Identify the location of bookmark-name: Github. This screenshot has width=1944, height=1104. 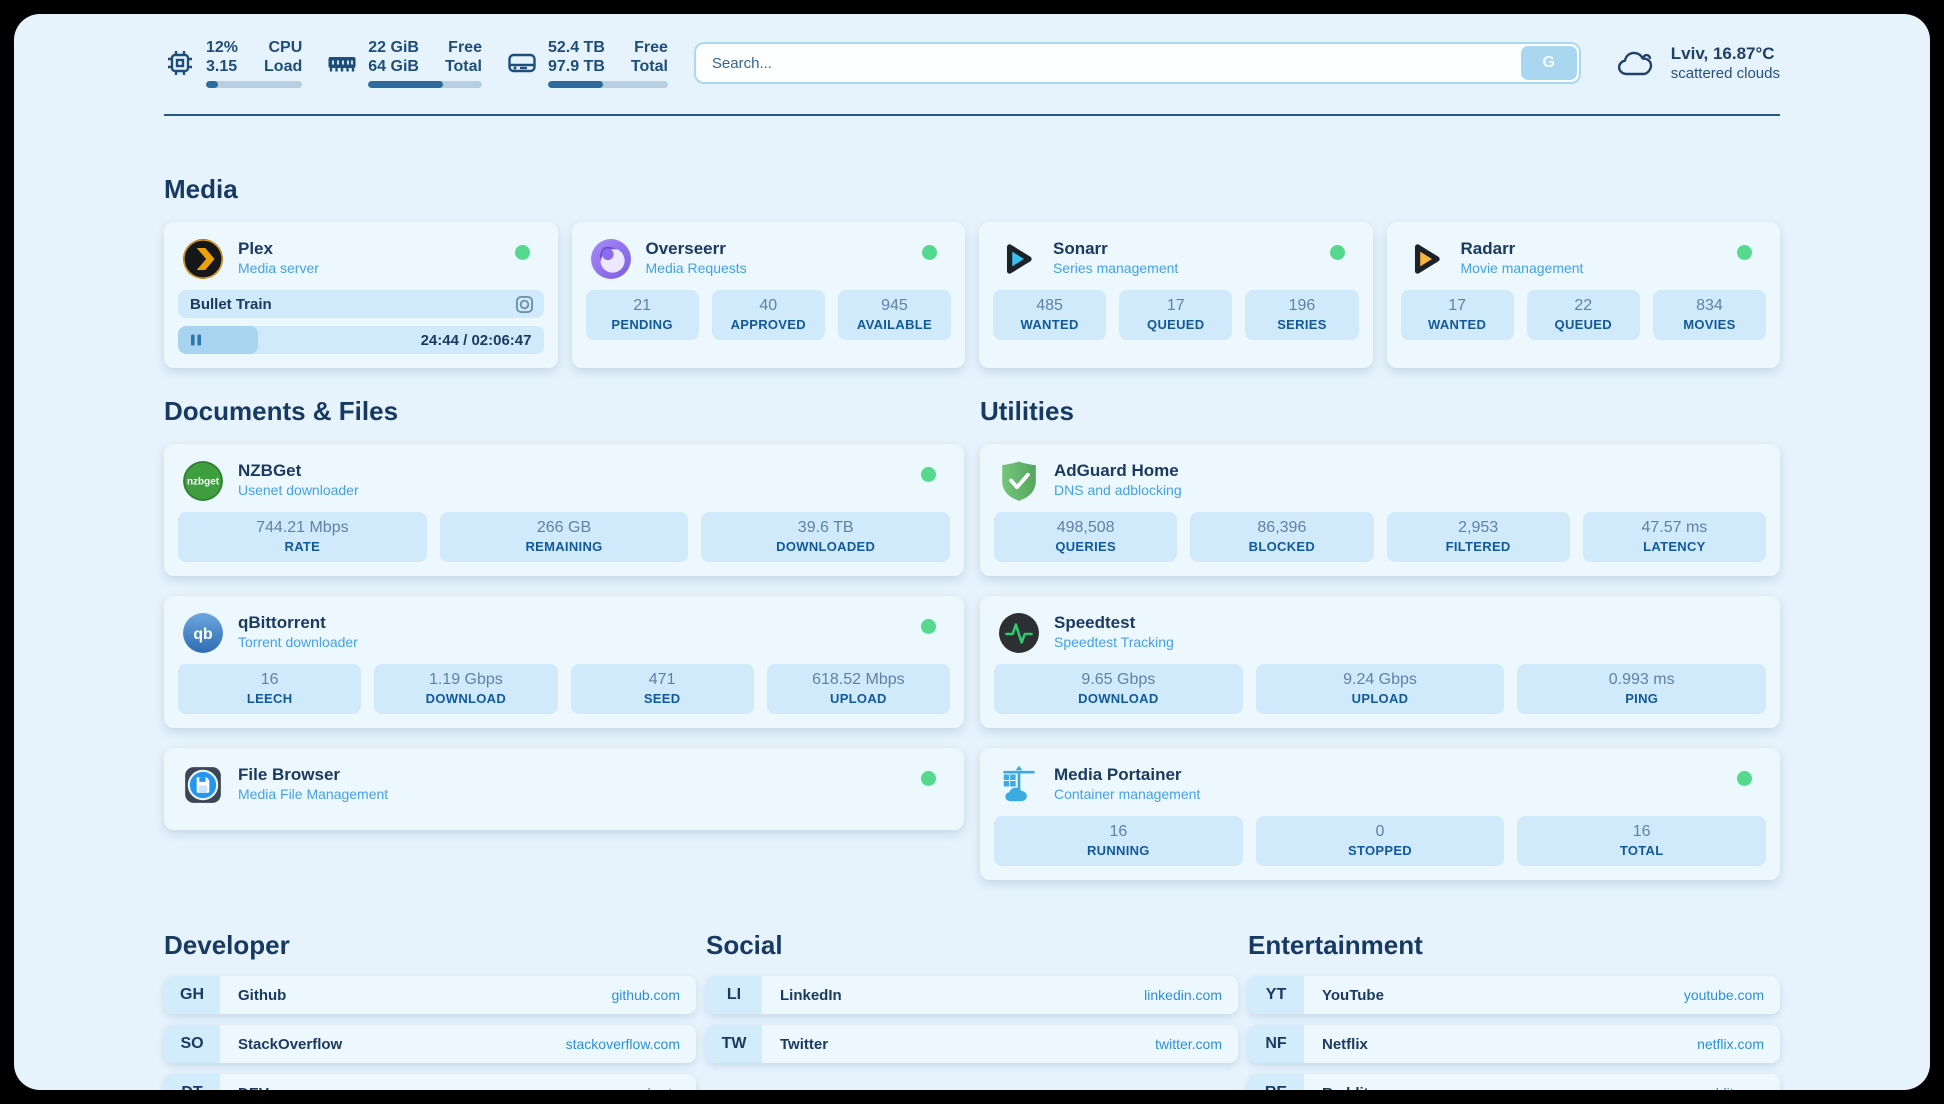
(262, 995).